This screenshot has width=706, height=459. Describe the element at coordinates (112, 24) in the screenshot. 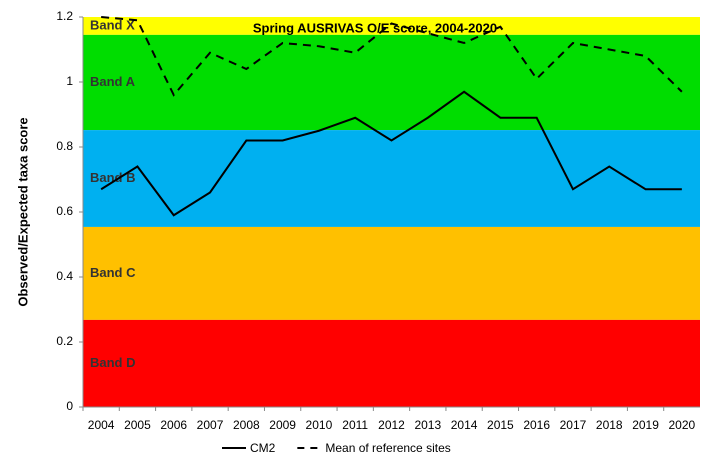

I see `band-label: Band X` at that location.